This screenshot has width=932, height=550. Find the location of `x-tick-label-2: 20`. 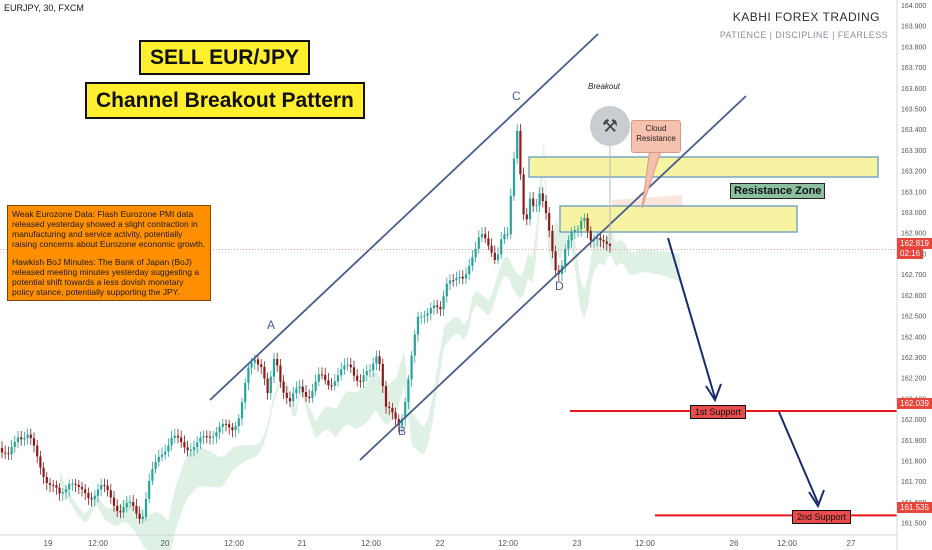

x-tick-label-2: 20 is located at coordinates (165, 543).